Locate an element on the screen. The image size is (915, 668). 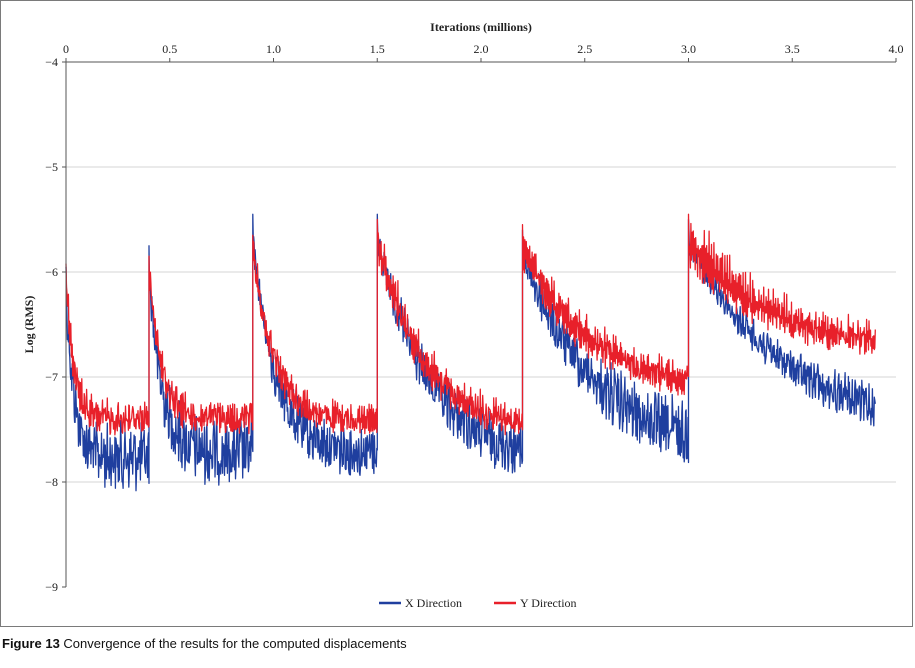
y-tick-label-0: −4 is located at coordinates (51, 62).